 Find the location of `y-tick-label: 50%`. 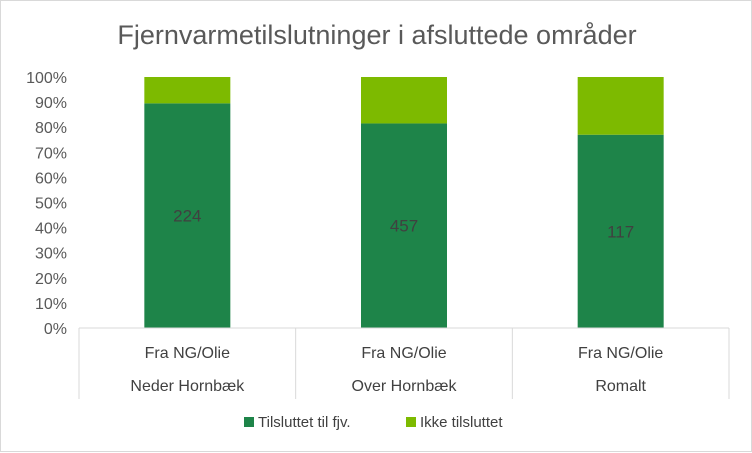

y-tick-label: 50% is located at coordinates (51, 204).